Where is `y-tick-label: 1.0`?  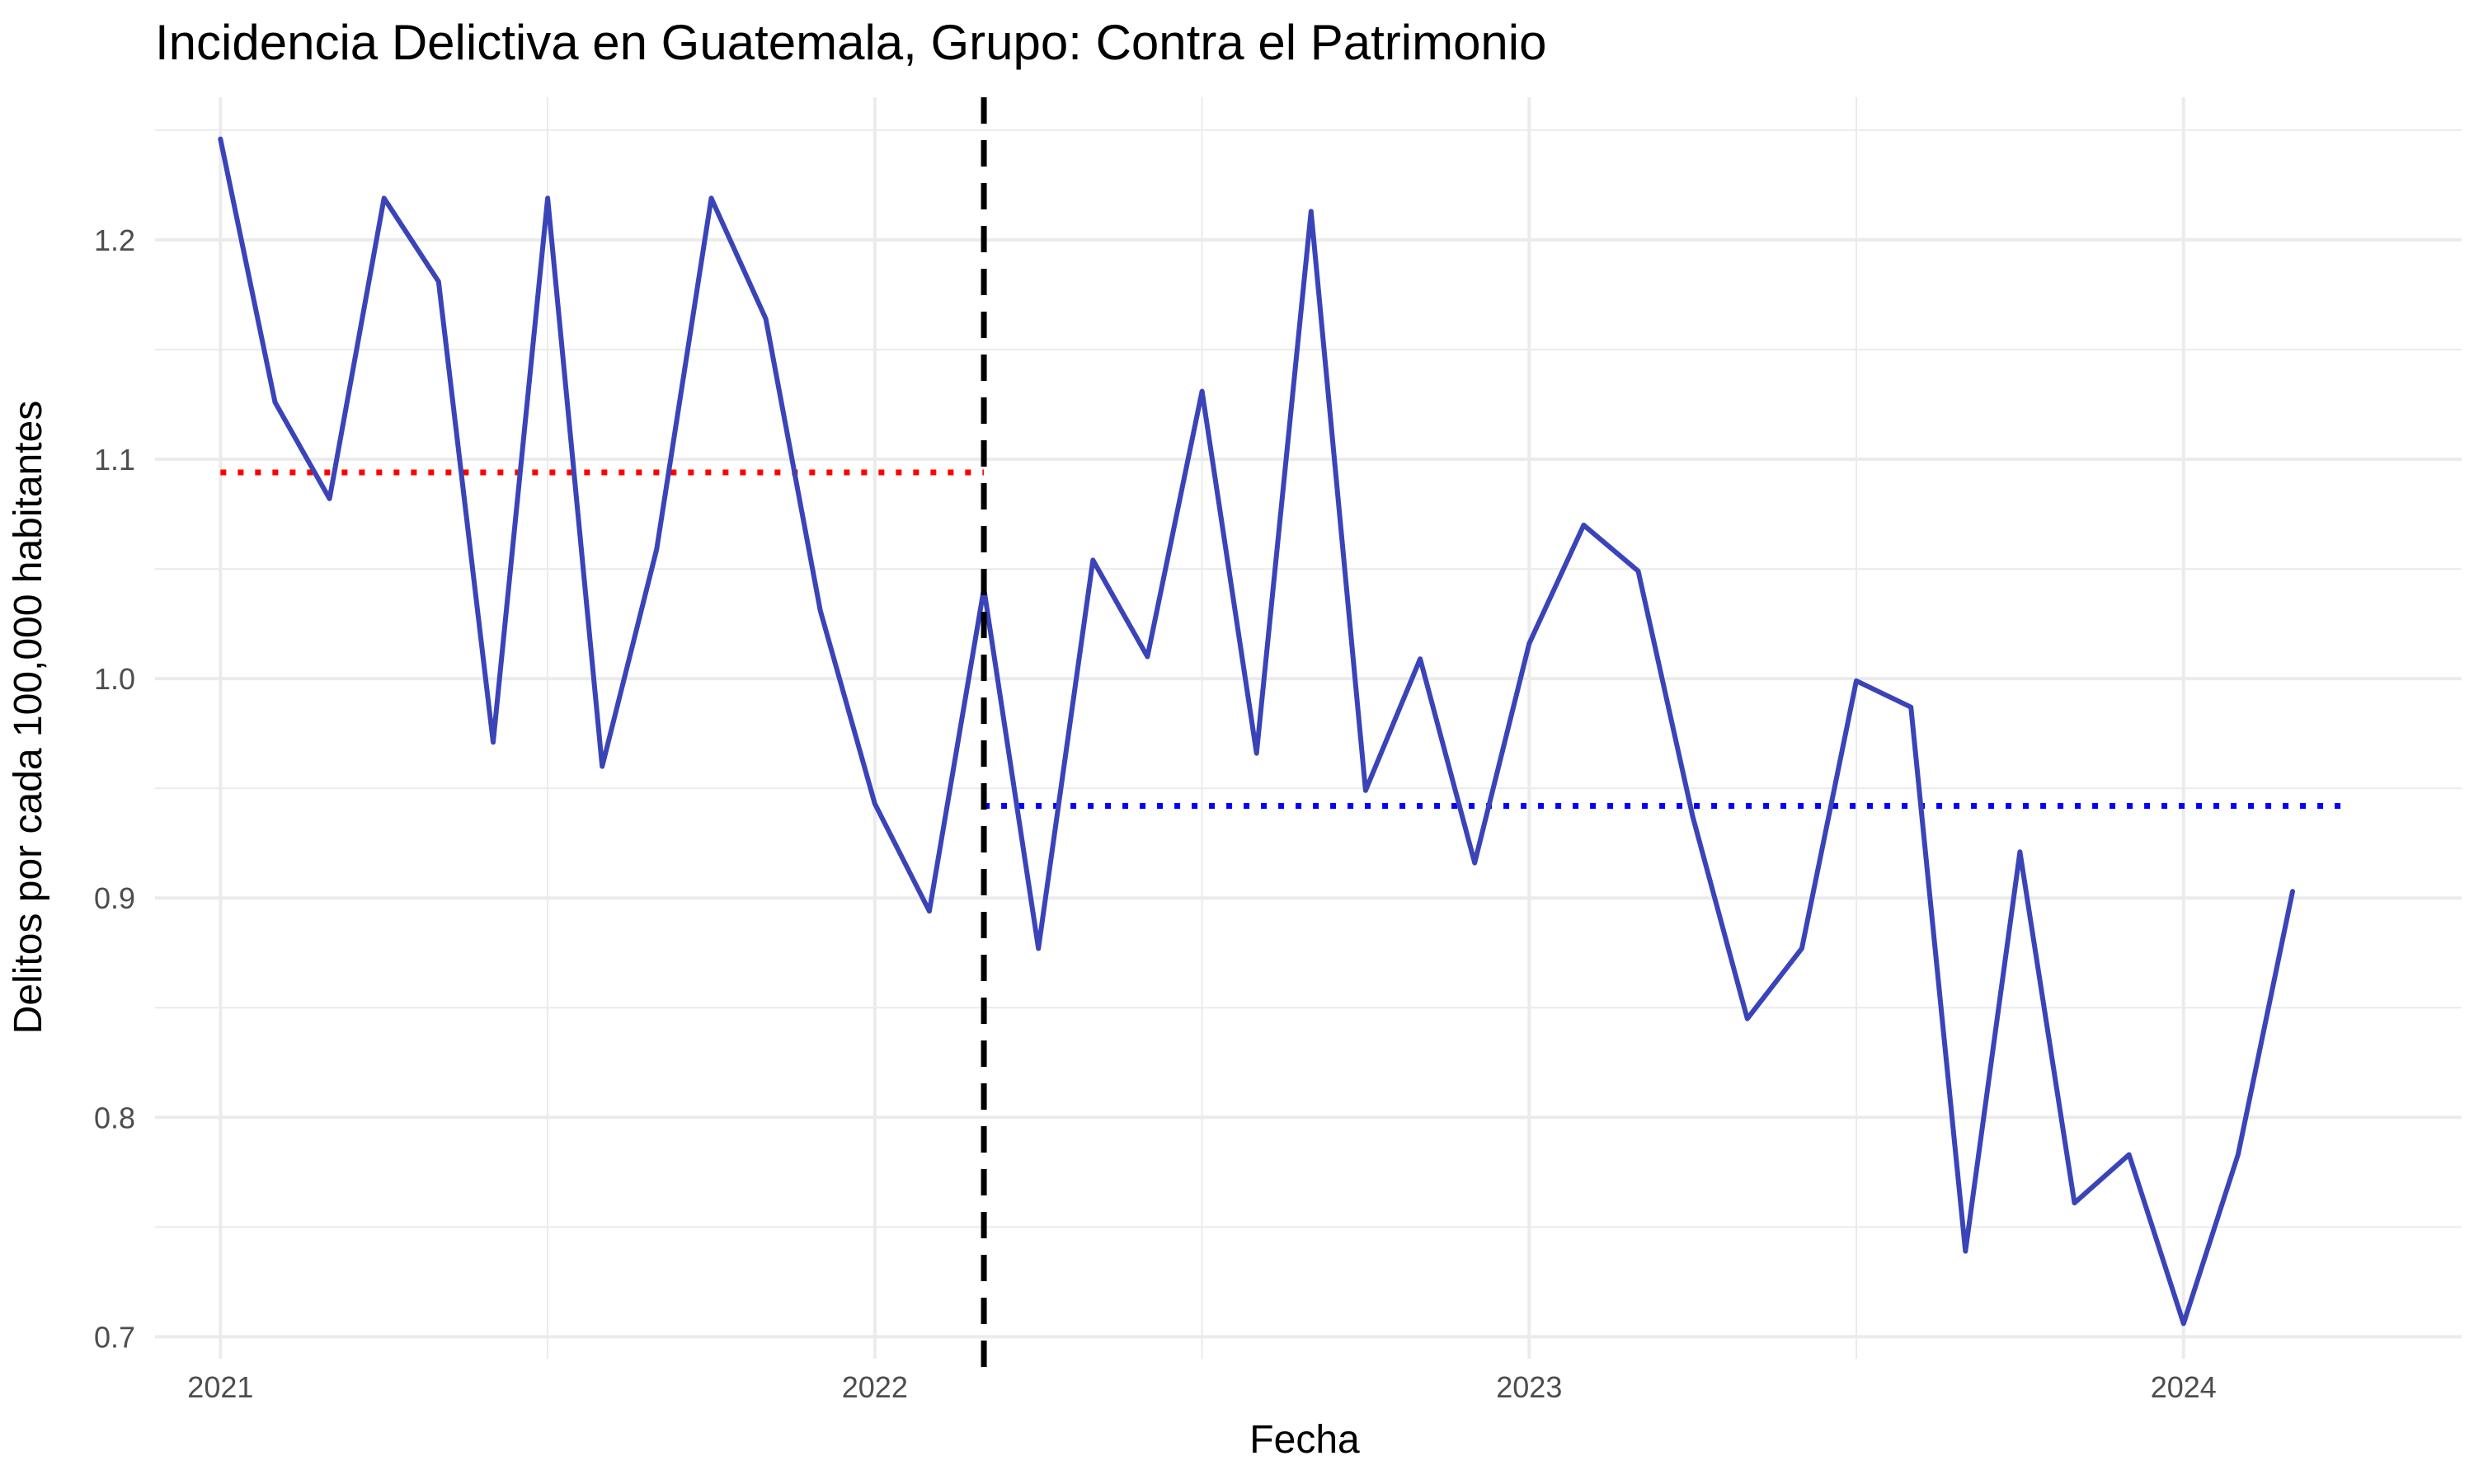 y-tick-label: 1.0 is located at coordinates (114, 679).